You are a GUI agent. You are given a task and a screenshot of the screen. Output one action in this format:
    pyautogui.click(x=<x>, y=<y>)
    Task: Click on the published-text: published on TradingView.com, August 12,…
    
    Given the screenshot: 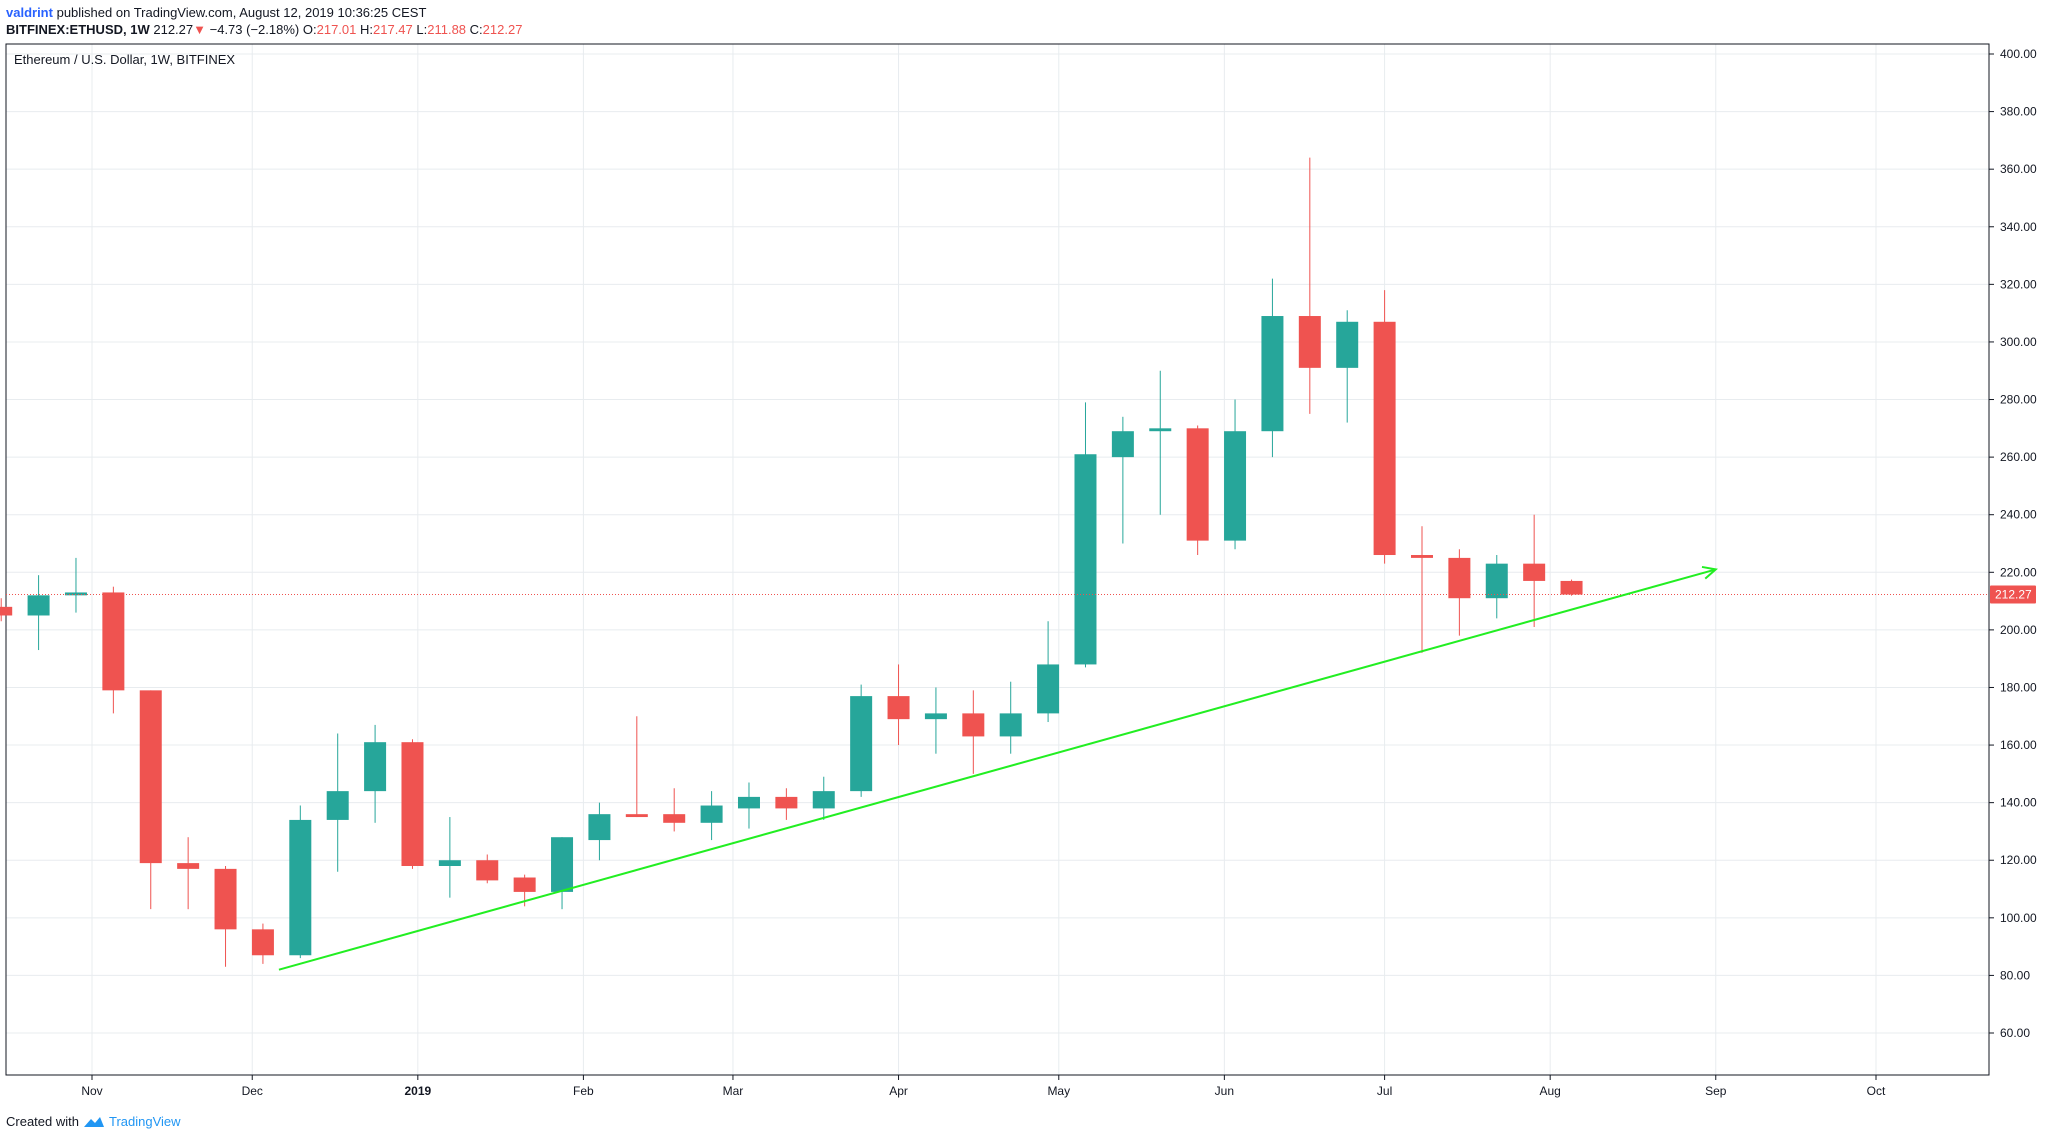 What is the action you would take?
    pyautogui.click(x=241, y=12)
    